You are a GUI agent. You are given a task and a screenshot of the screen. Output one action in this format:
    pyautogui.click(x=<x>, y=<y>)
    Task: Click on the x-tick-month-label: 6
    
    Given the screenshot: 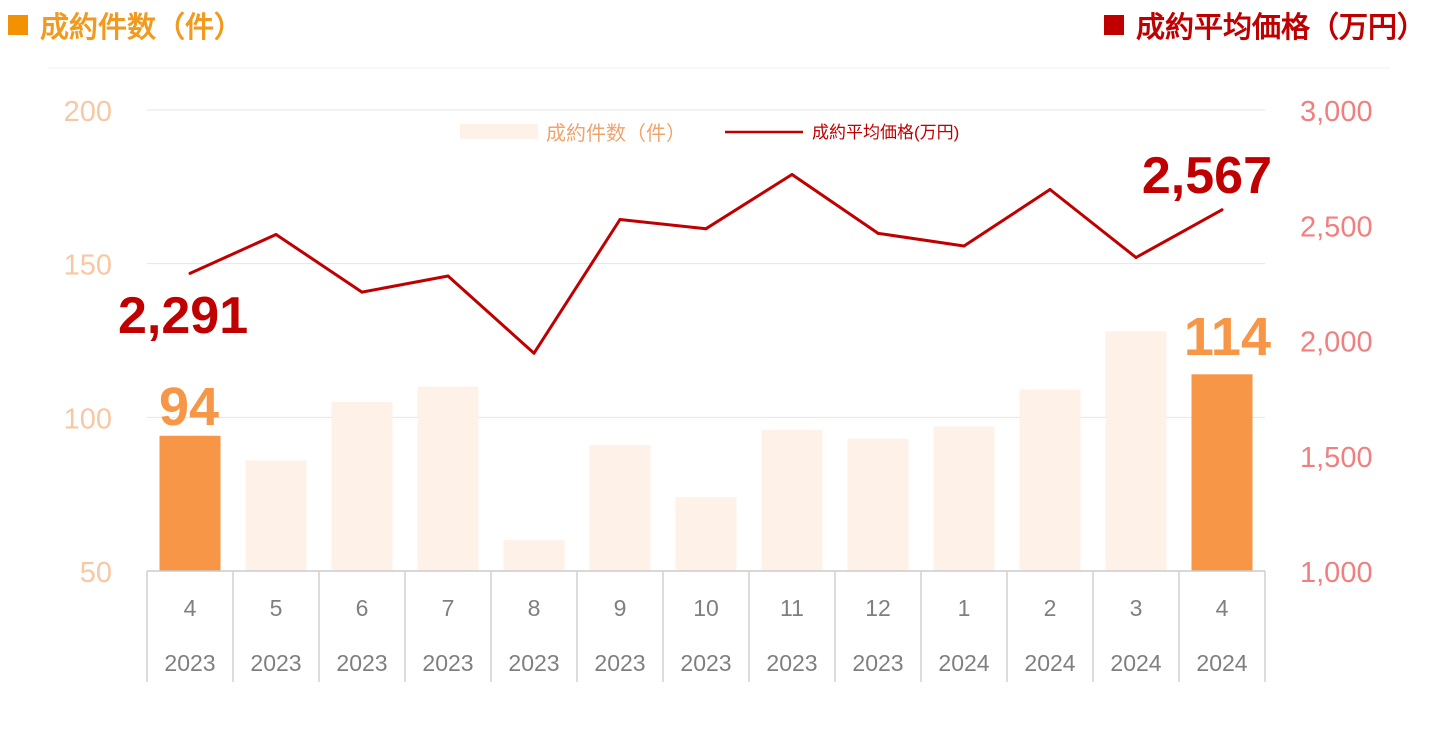 What is the action you would take?
    pyautogui.click(x=362, y=608)
    